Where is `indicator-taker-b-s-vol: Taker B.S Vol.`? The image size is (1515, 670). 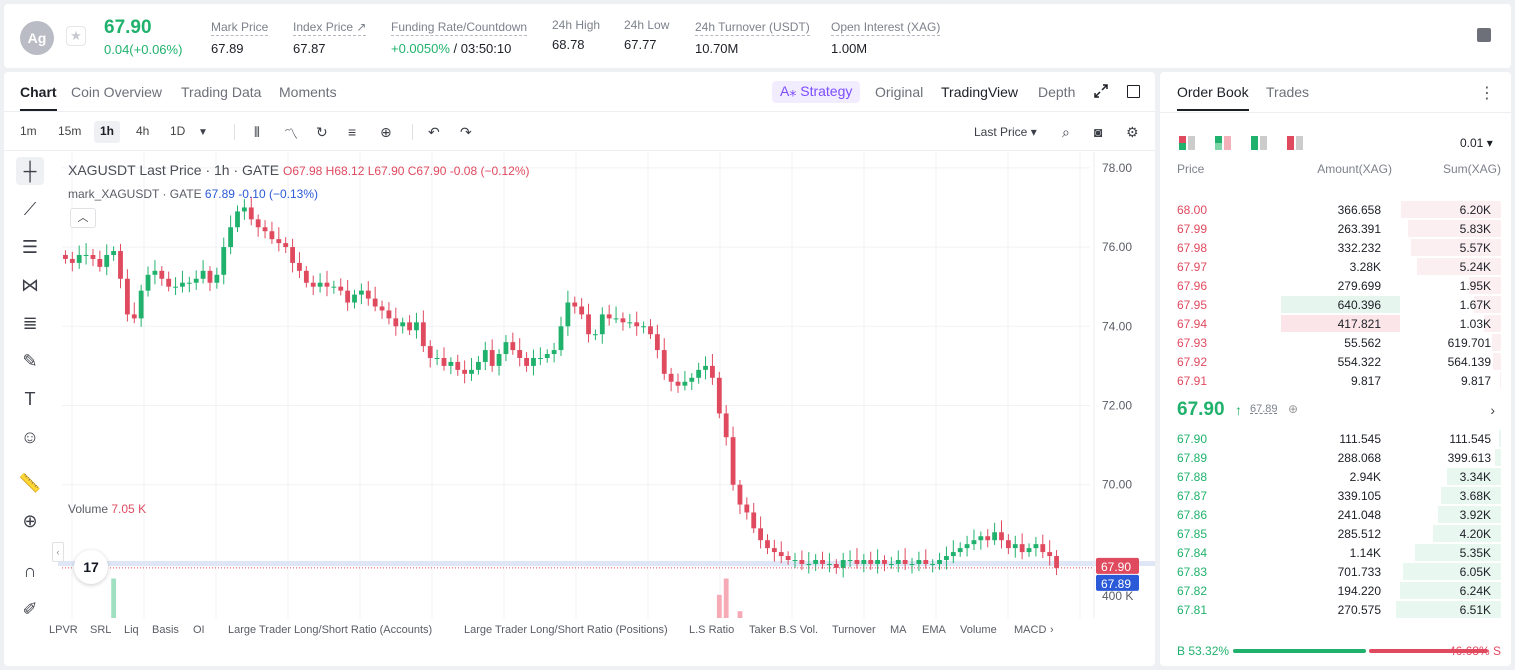 indicator-taker-b-s-vol: Taker B.S Vol. is located at coordinates (784, 630).